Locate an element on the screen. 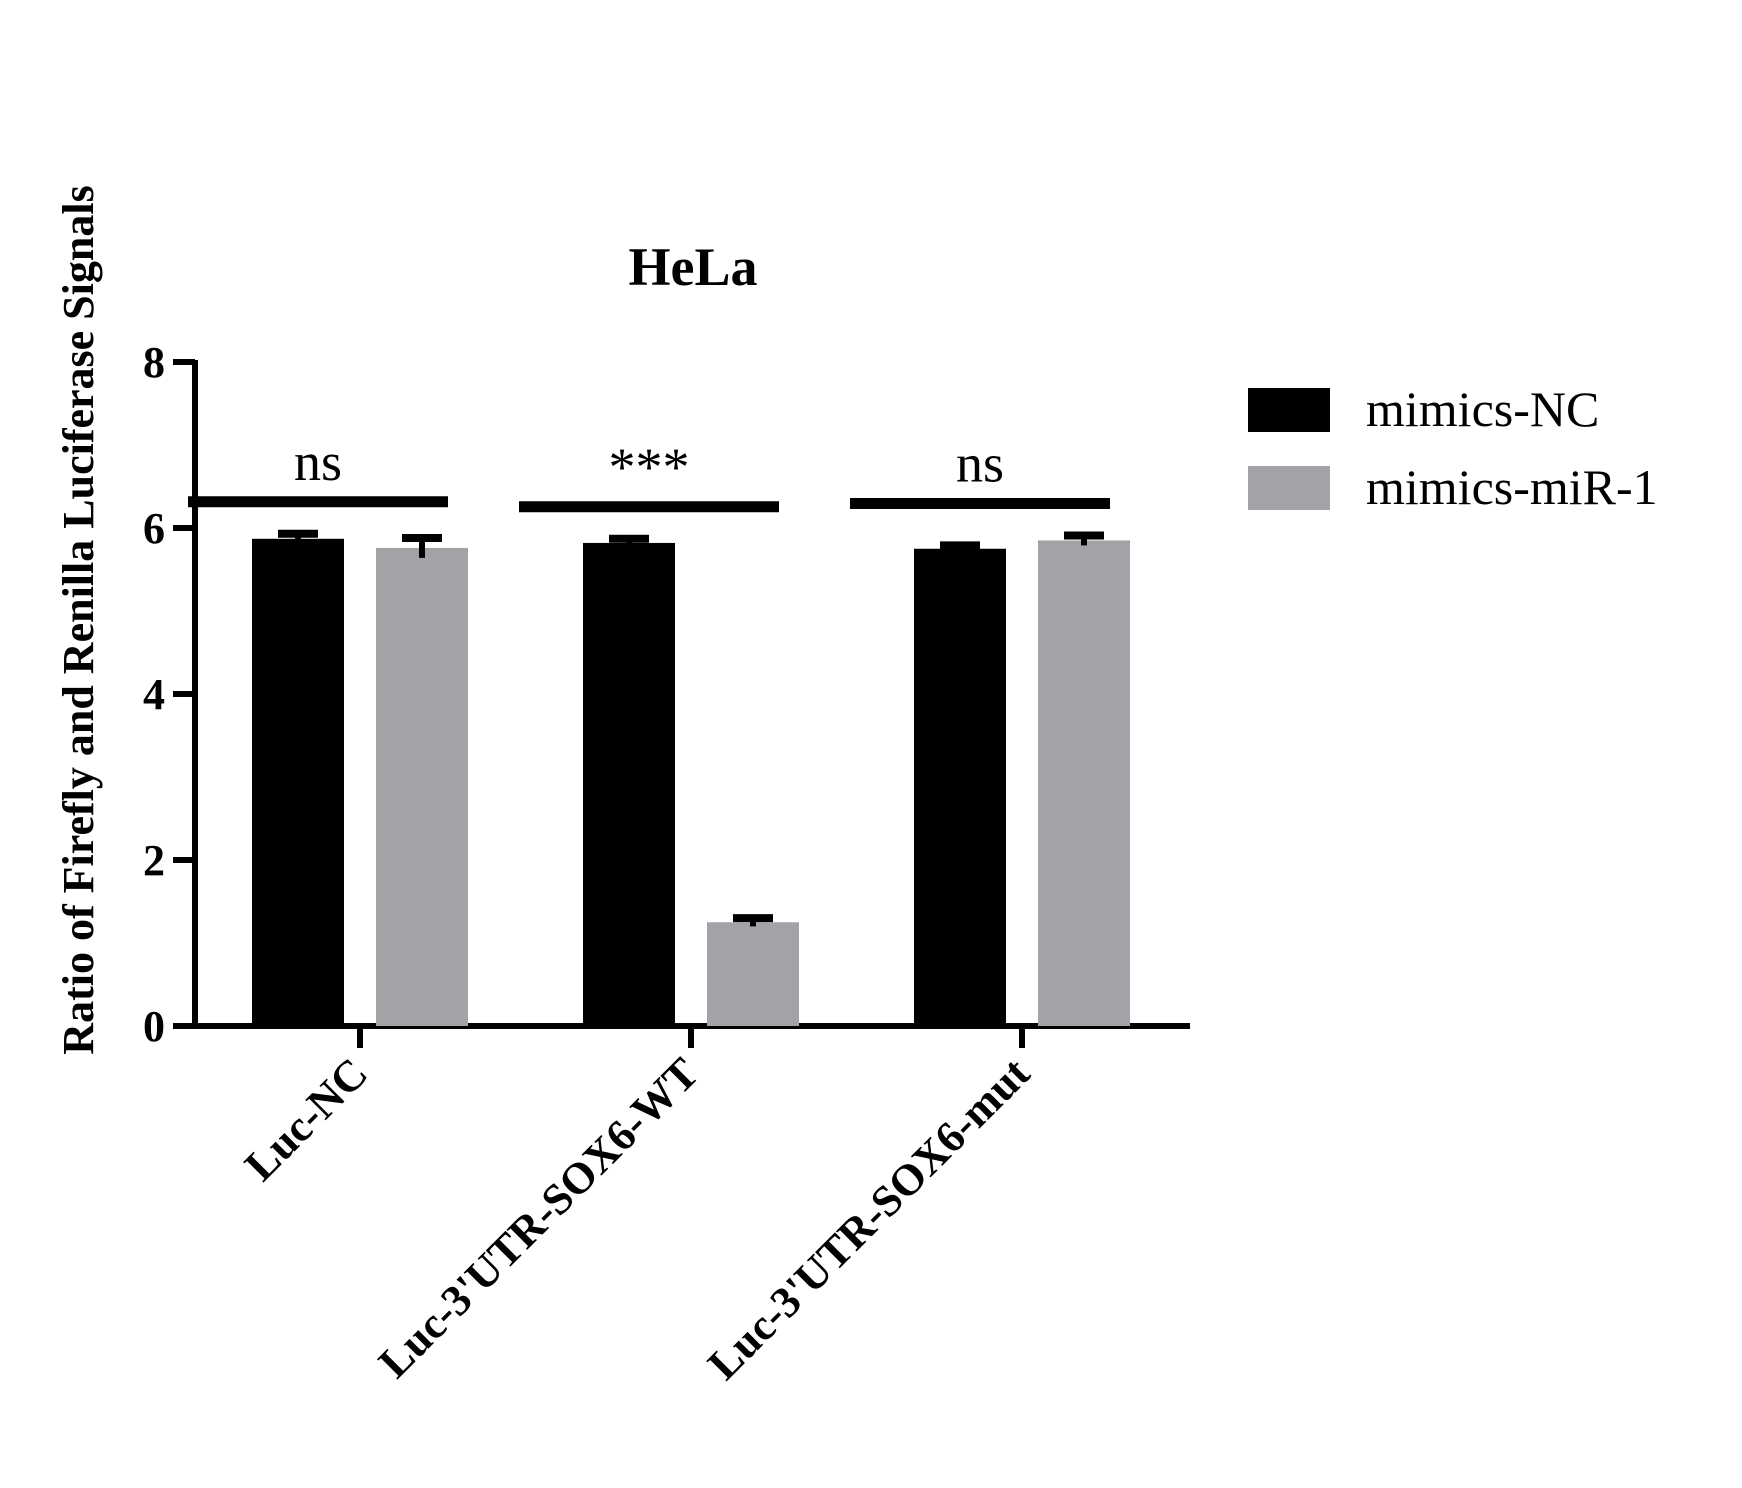  legend: mimics-NC mimics-miR-1 is located at coordinates (1453, 448).